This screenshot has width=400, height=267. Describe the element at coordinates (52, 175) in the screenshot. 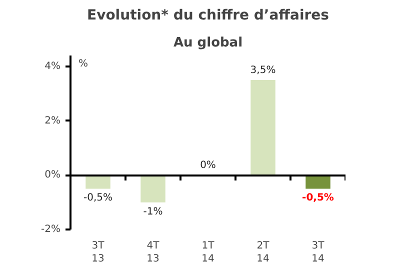

I see `y-tick-label: 0%` at that location.